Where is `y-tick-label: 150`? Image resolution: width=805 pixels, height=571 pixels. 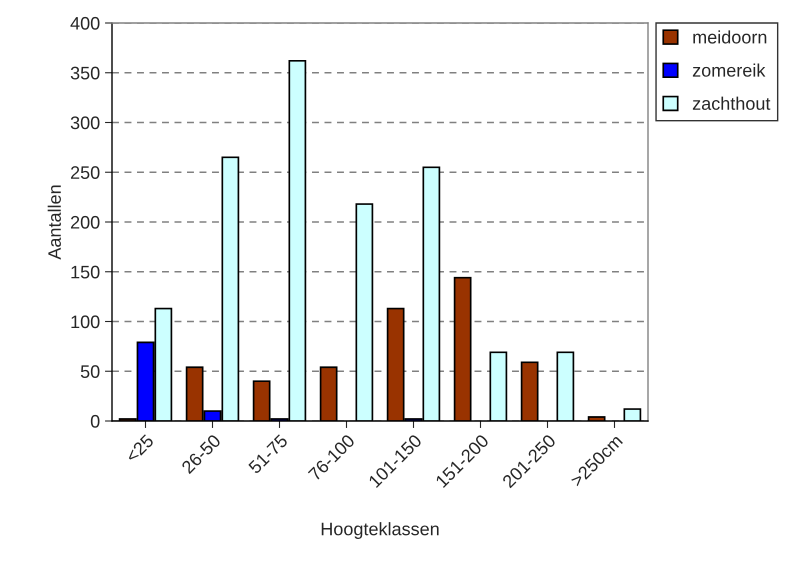
y-tick-label: 150 is located at coordinates (85, 272).